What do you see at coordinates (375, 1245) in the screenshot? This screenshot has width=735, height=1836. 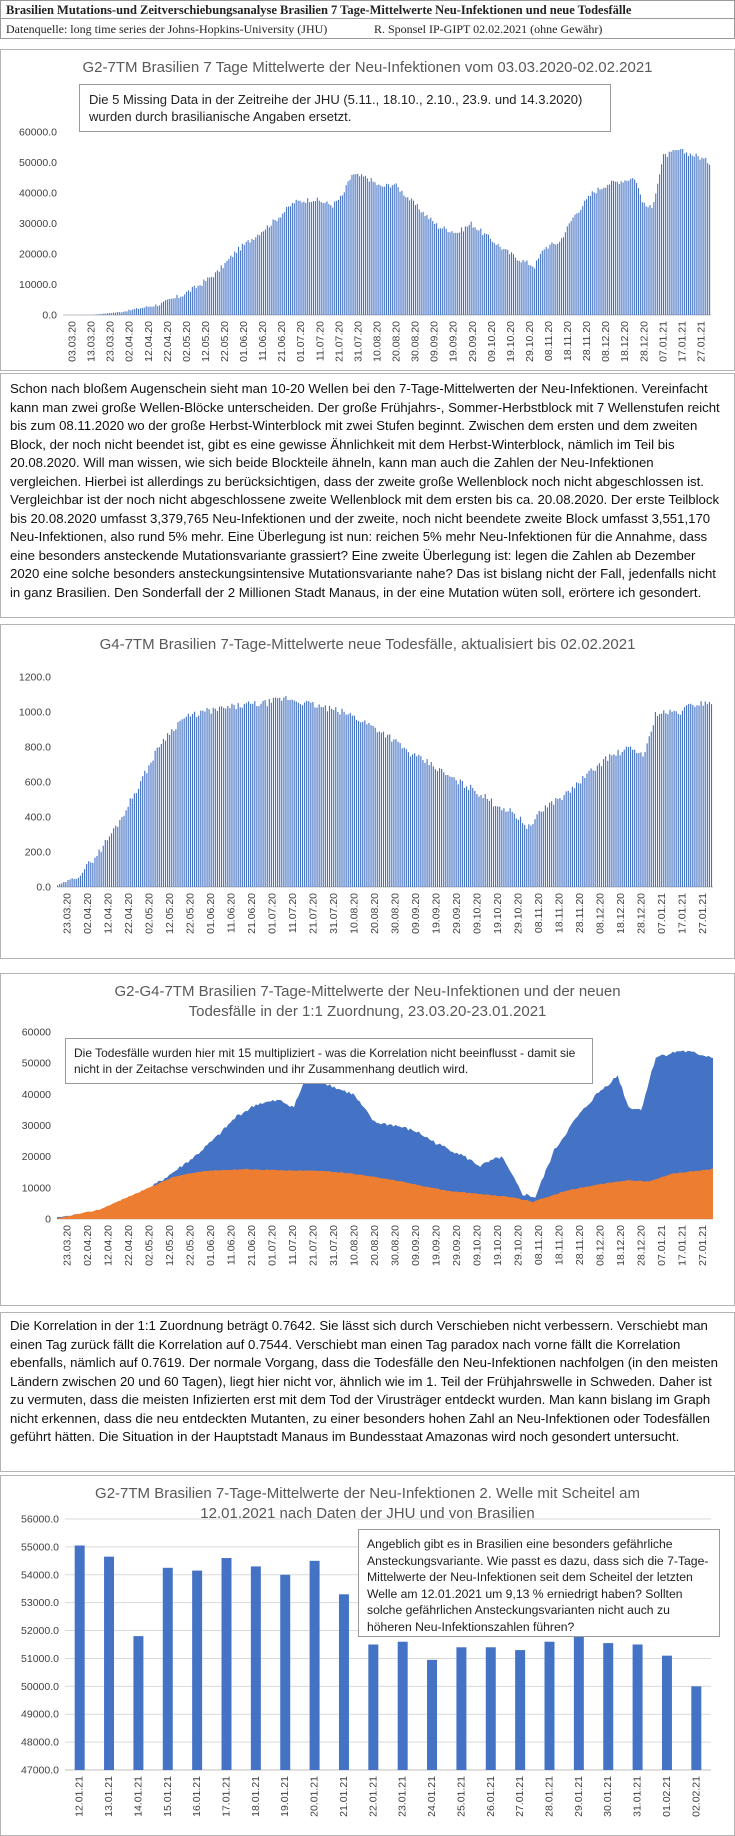 I see `chart3-xtick-label: 20.08.20` at bounding box center [375, 1245].